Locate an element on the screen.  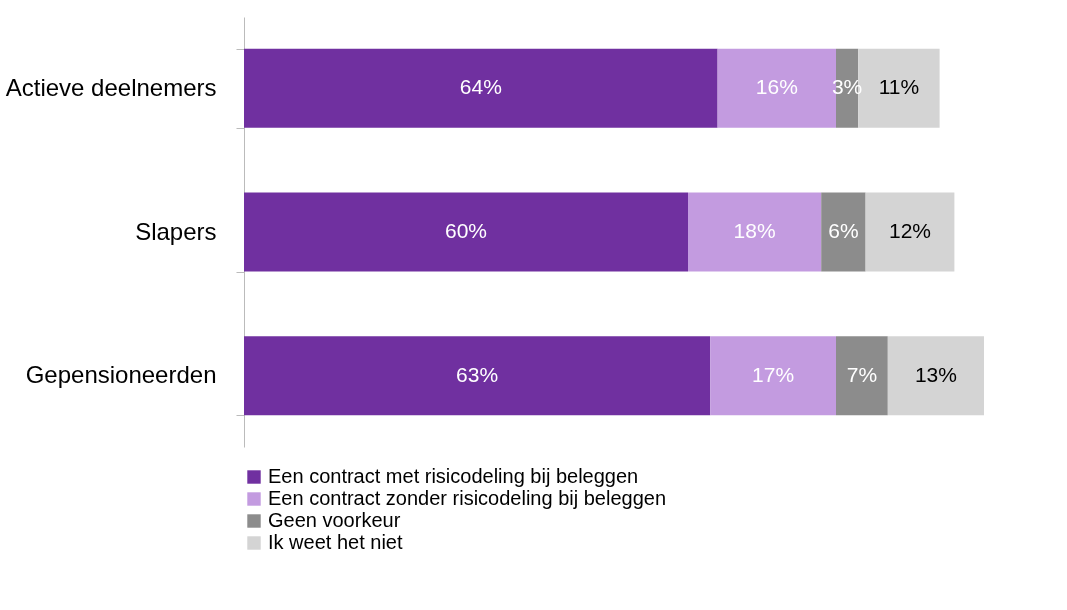
y-tick-label: Gepensioneerden is located at coordinates (121, 375).